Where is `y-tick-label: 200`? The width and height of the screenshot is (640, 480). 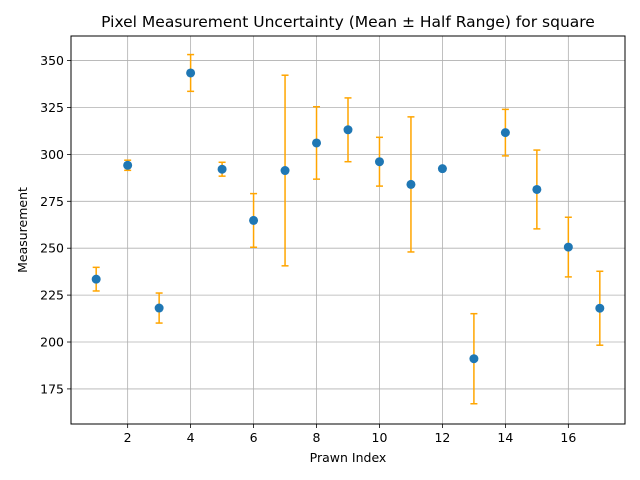 y-tick-label: 200 is located at coordinates (52, 342).